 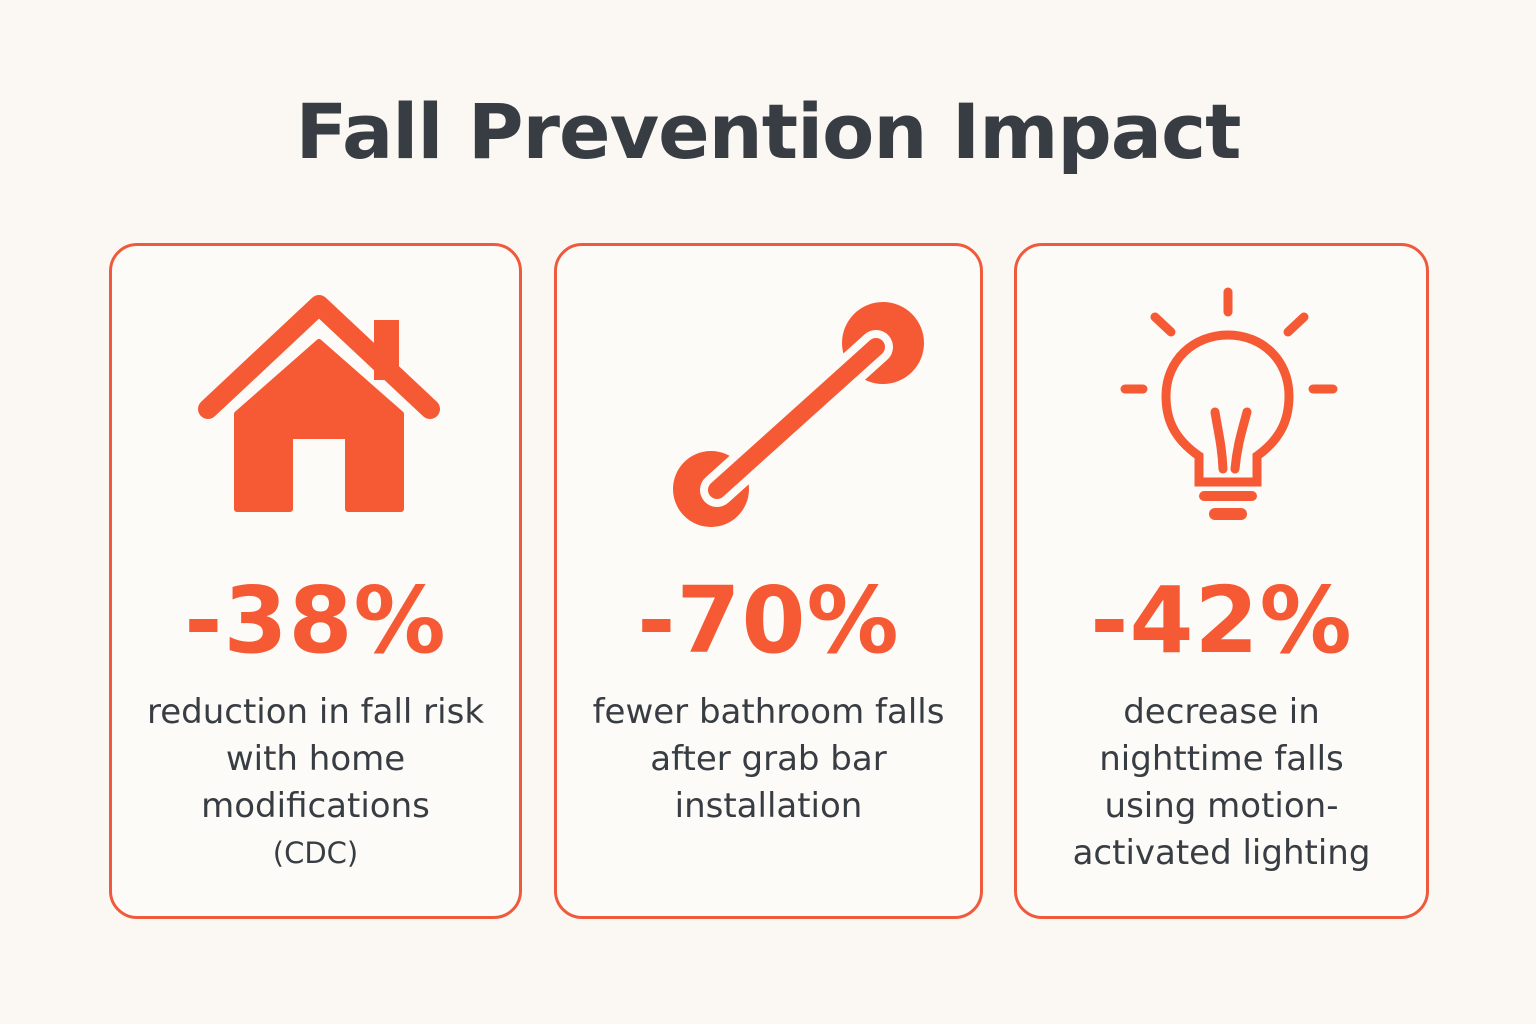 What do you see at coordinates (768, 806) in the screenshot?
I see `description-line: installation` at bounding box center [768, 806].